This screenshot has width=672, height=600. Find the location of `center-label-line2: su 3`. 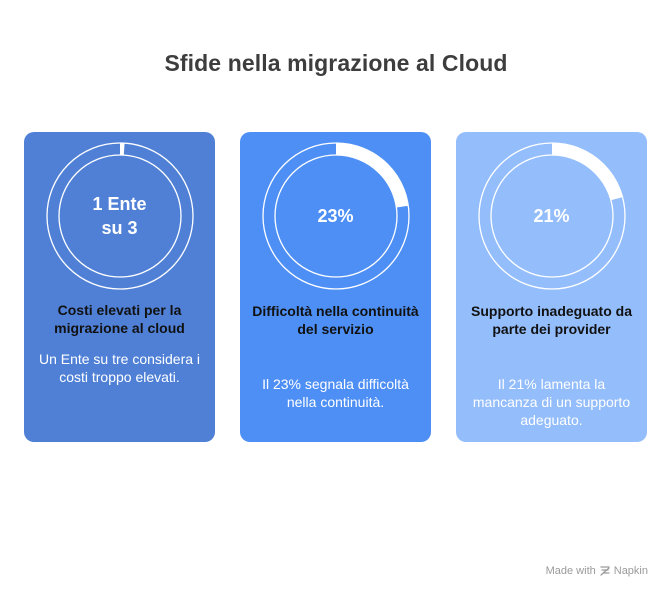

center-label-line2: su 3 is located at coordinates (119, 228).